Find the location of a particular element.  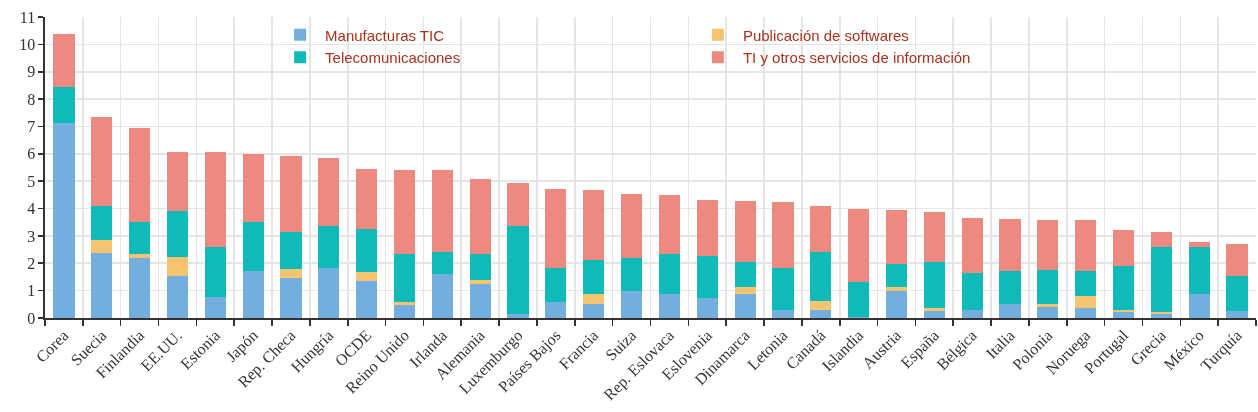

legend-label: TI y otros servicios de información is located at coordinates (856, 58).